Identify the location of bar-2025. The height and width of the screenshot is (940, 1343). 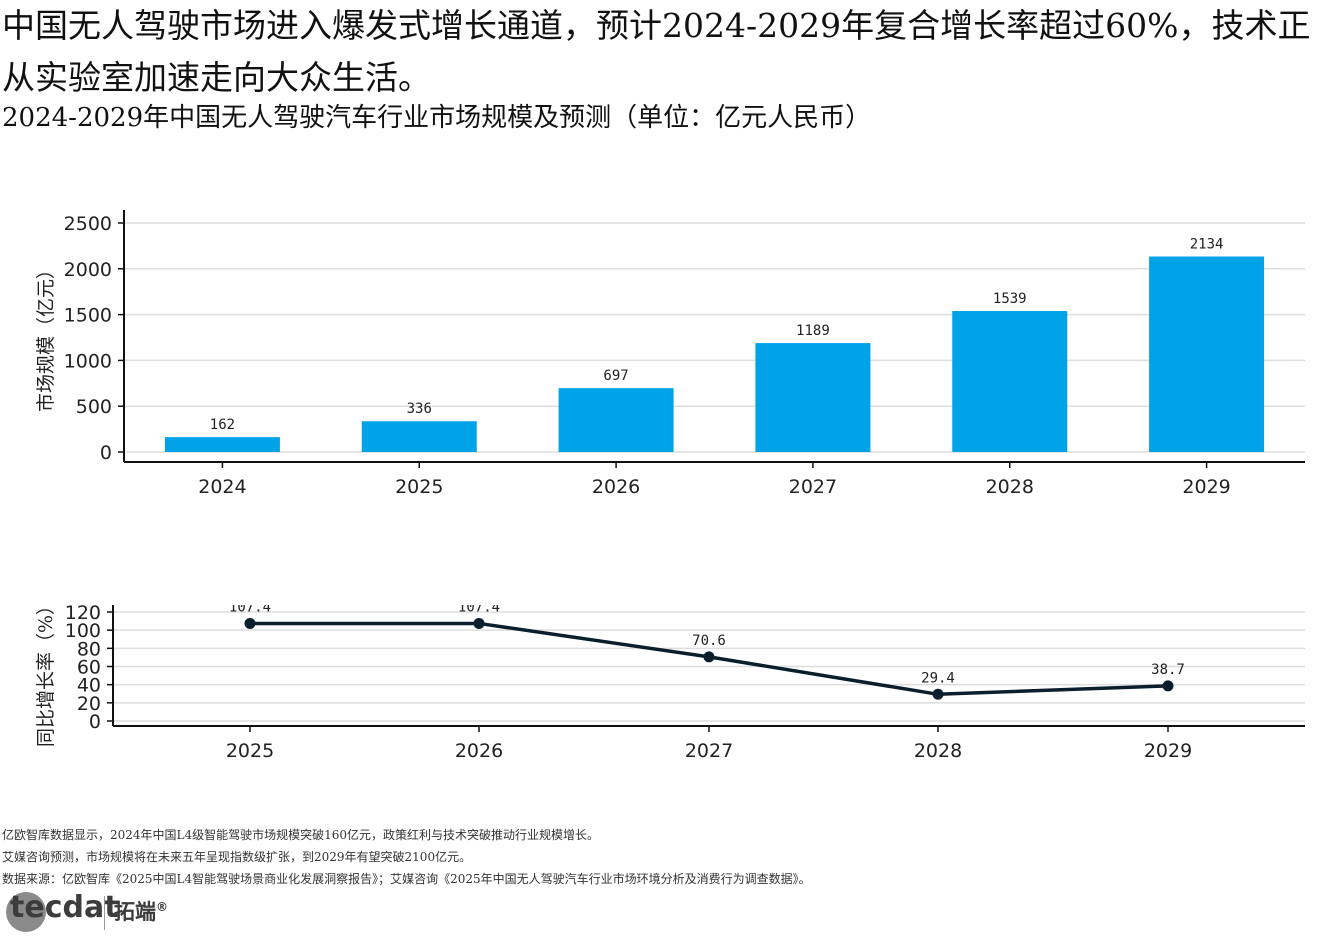
(419, 436).